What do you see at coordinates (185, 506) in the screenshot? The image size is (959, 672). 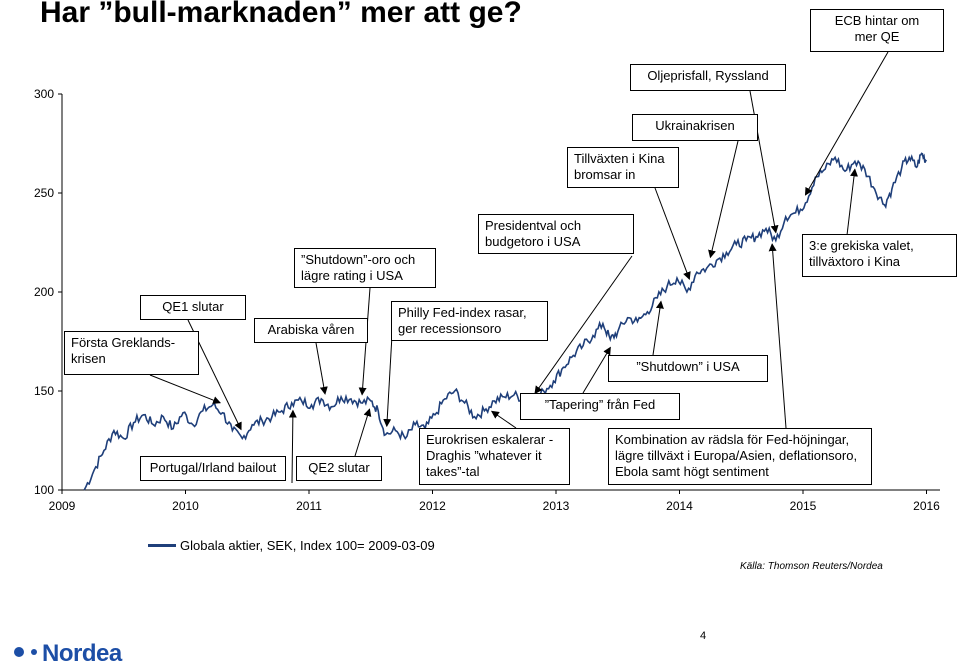 I see `x-tick-label: 2010` at bounding box center [185, 506].